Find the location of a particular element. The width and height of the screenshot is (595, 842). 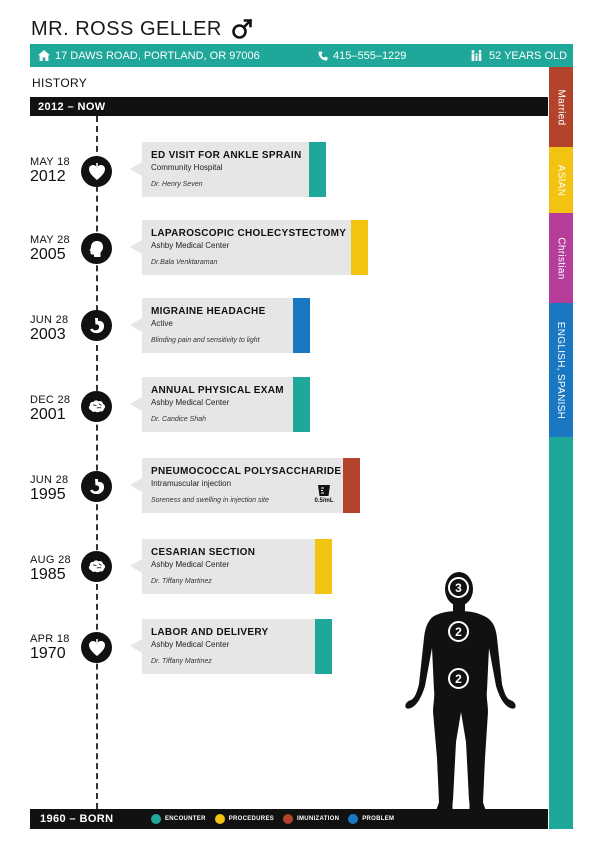

dose-indicator: 0.5/mL is located at coordinates (324, 494).